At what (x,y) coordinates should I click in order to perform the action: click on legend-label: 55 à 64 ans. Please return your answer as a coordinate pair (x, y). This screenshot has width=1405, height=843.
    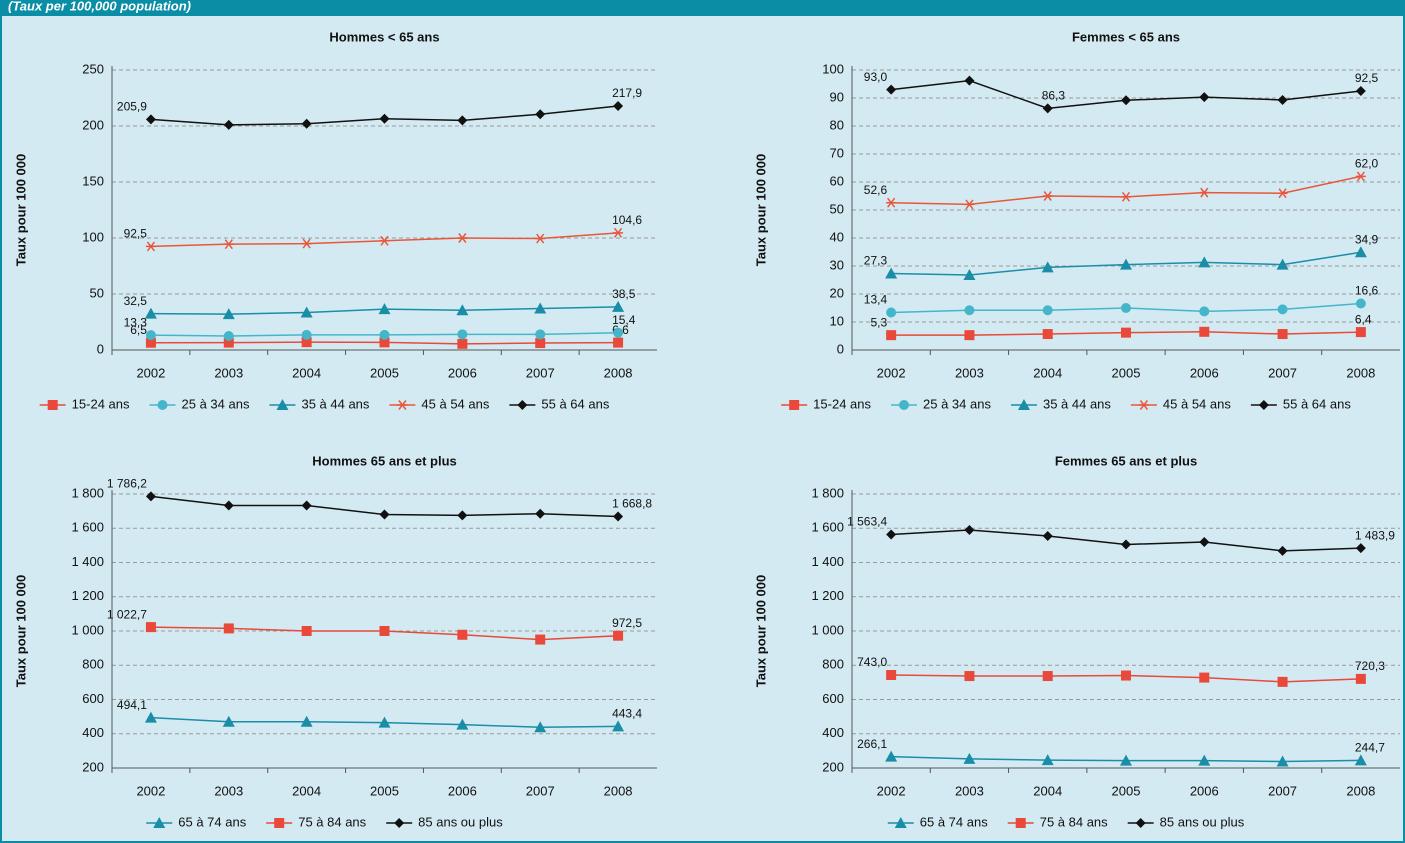
    Looking at the image, I should click on (575, 403).